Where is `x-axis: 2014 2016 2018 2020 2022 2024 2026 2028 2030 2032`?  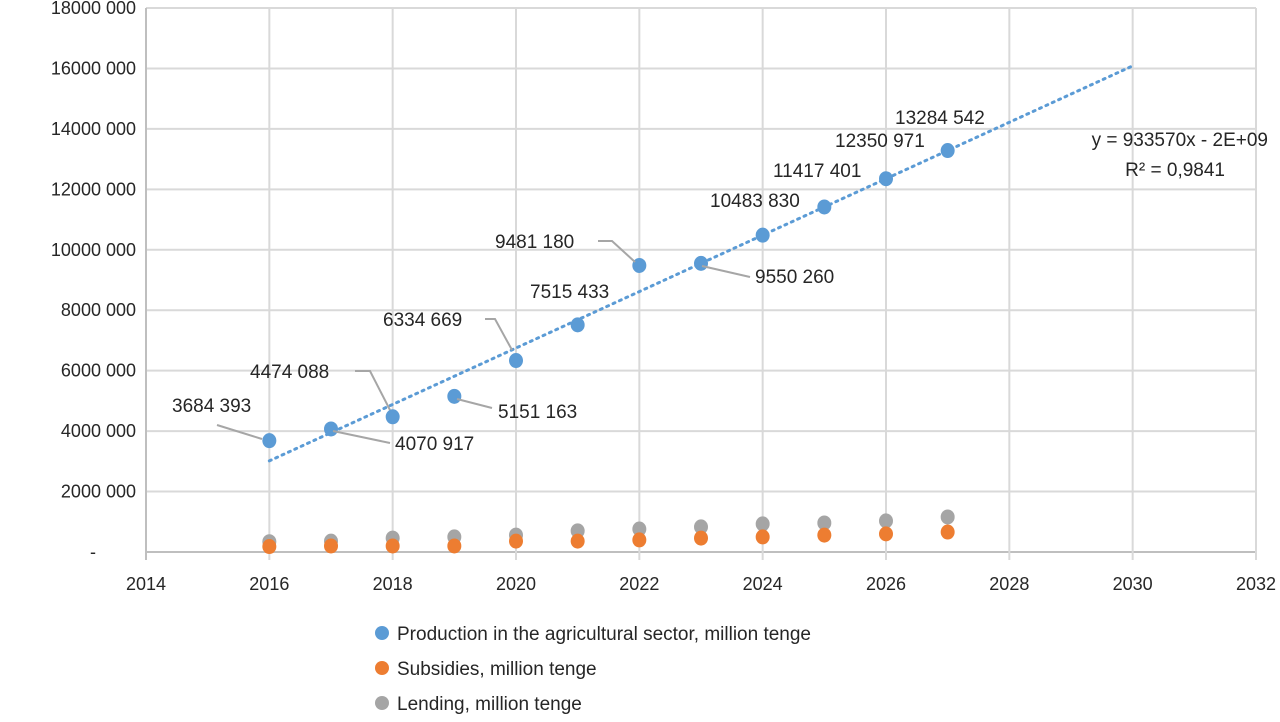
x-axis: 2014 2016 2018 2020 2022 2024 2026 2028 2030 2032 is located at coordinates (701, 584).